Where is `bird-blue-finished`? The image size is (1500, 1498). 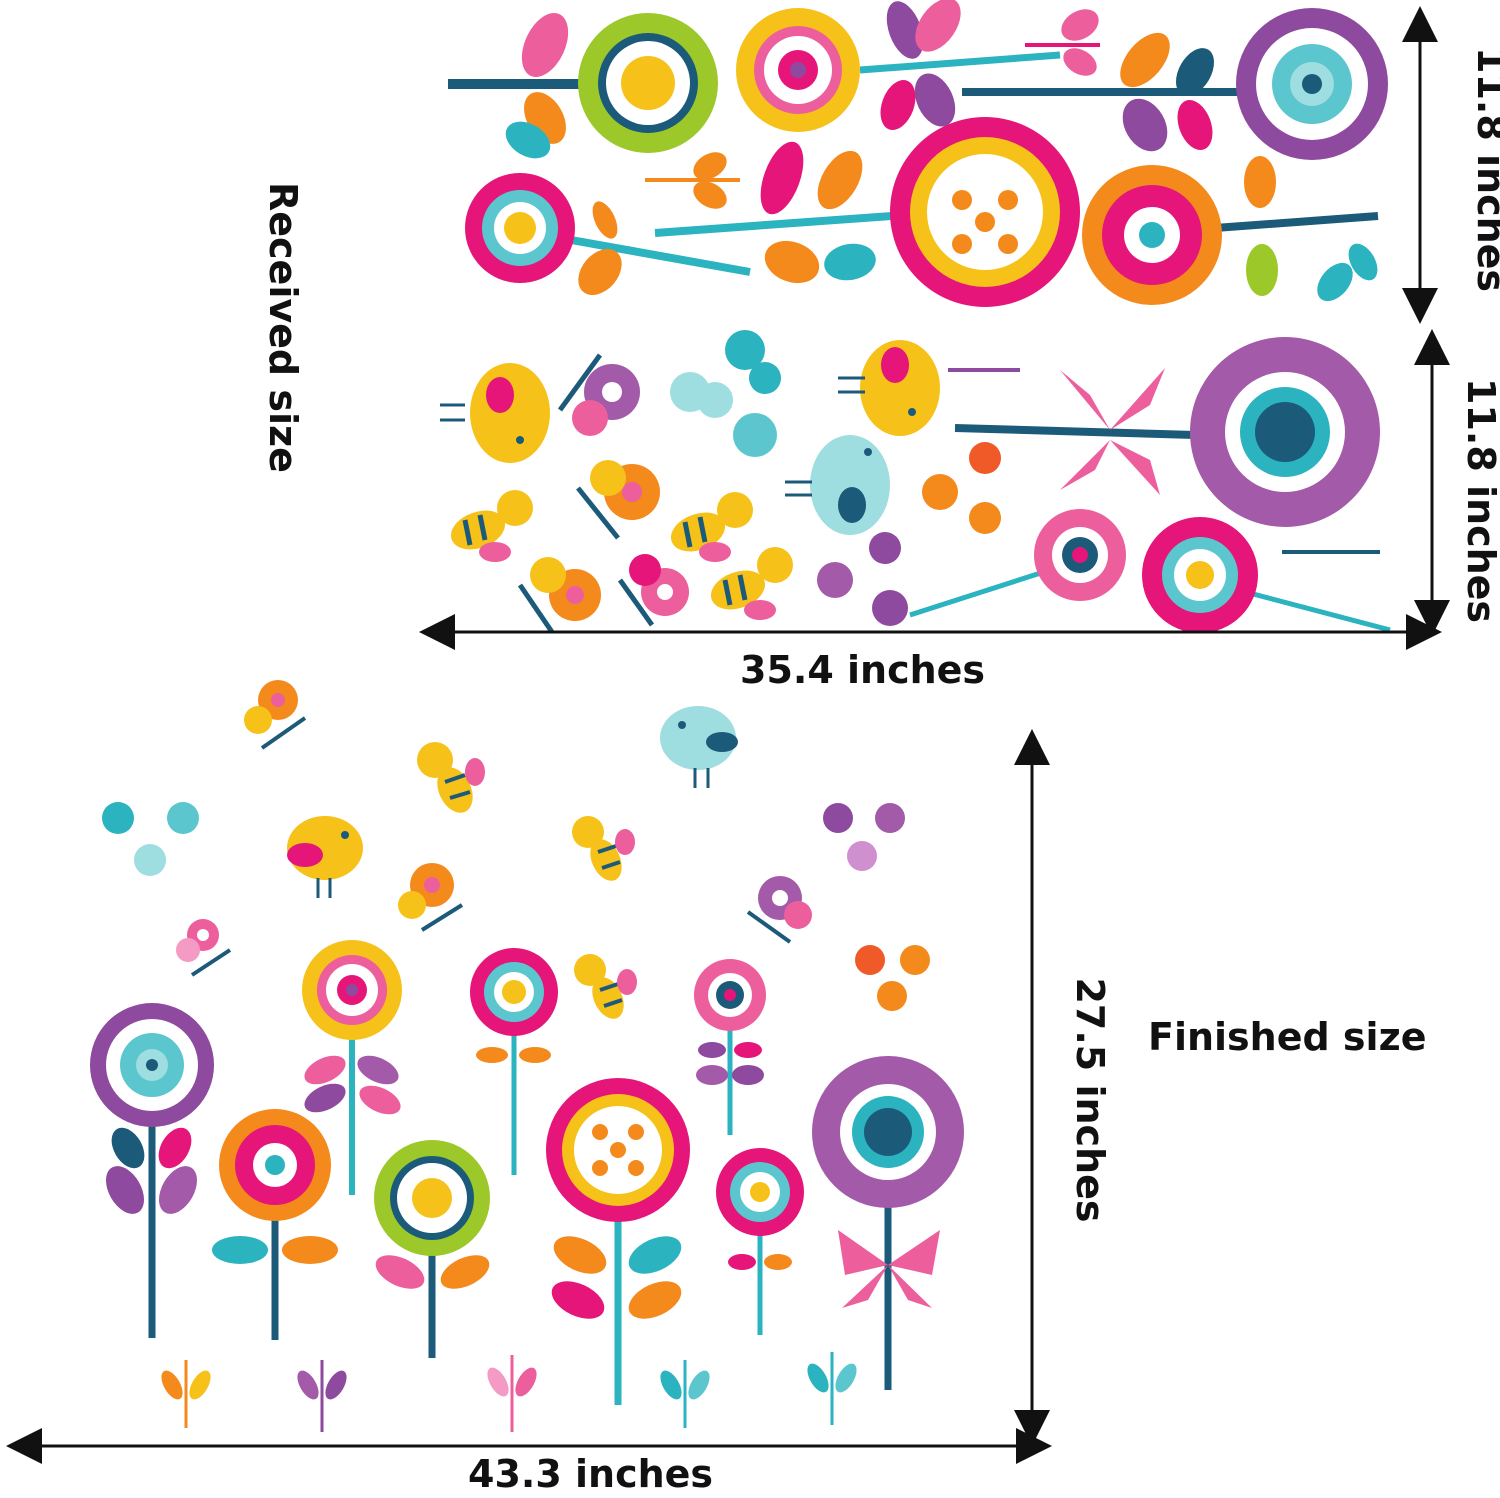 bird-blue-finished is located at coordinates (699, 747).